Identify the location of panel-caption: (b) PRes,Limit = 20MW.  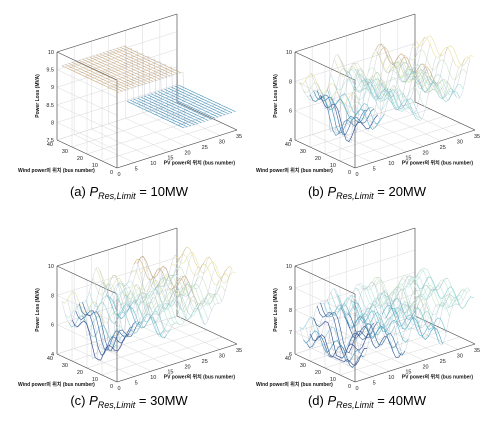
(367, 192).